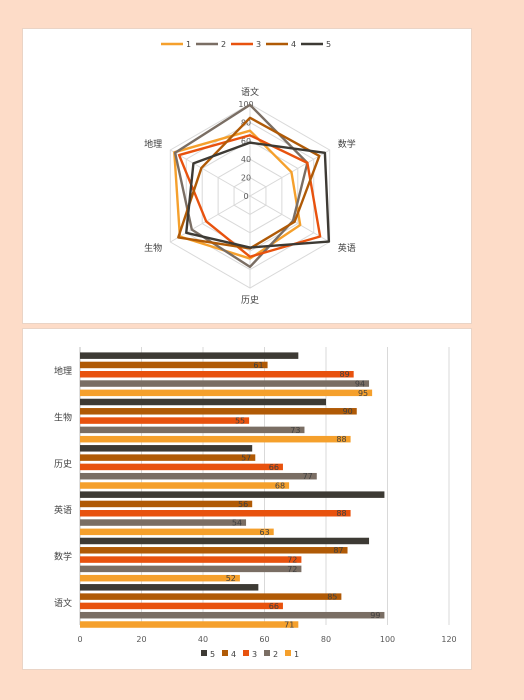 Image resolution: width=524 pixels, height=700 pixels. What do you see at coordinates (363, 393) in the screenshot?
I see `bar-data-label: 95` at bounding box center [363, 393].